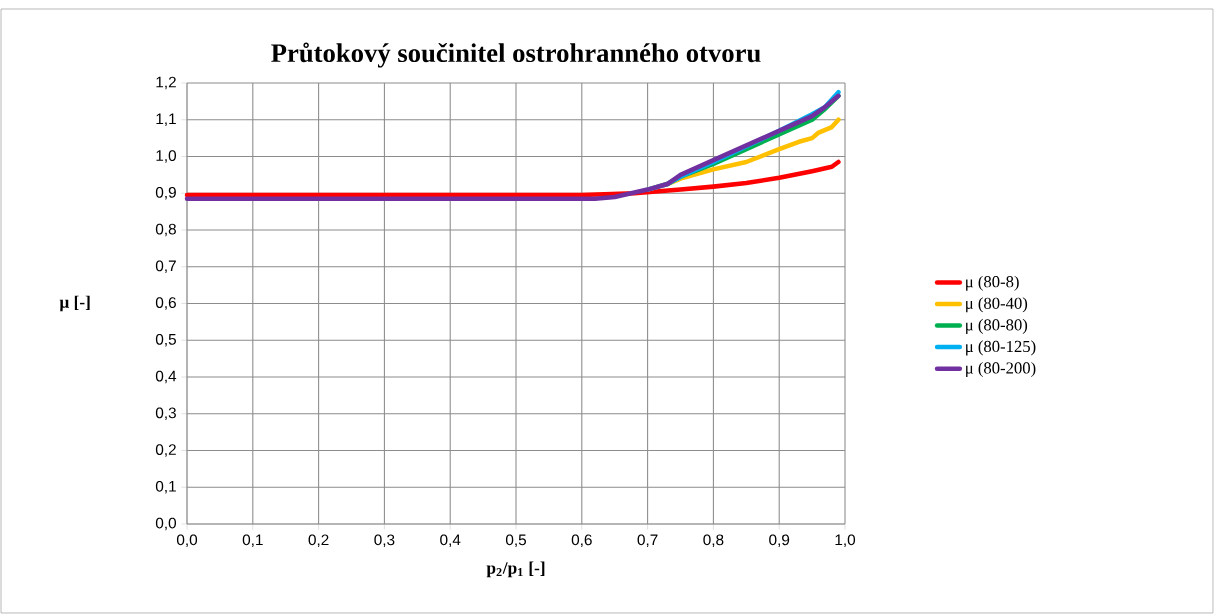 The image size is (1214, 614). What do you see at coordinates (166, 156) in the screenshot?
I see `y-tick-label: 1,0` at bounding box center [166, 156].